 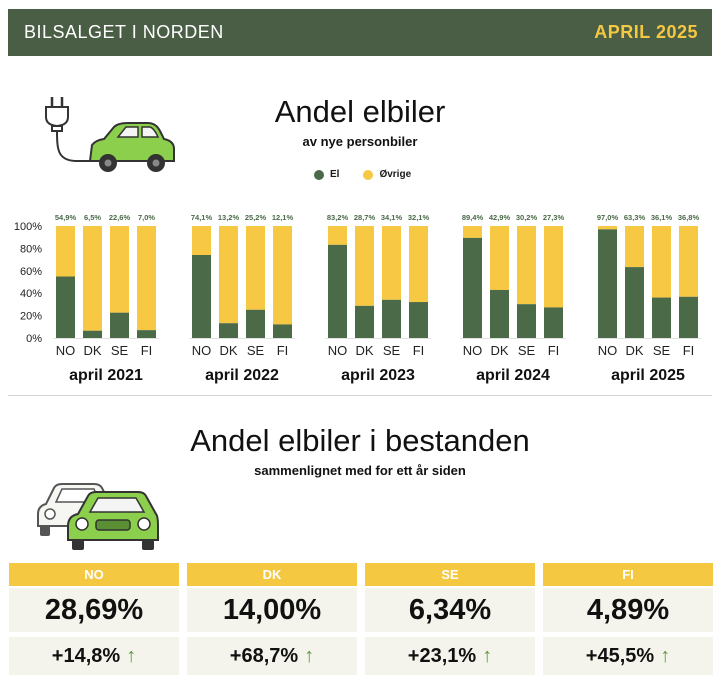 I want to click on bar-value-label: 42,9%, so click(x=500, y=217).